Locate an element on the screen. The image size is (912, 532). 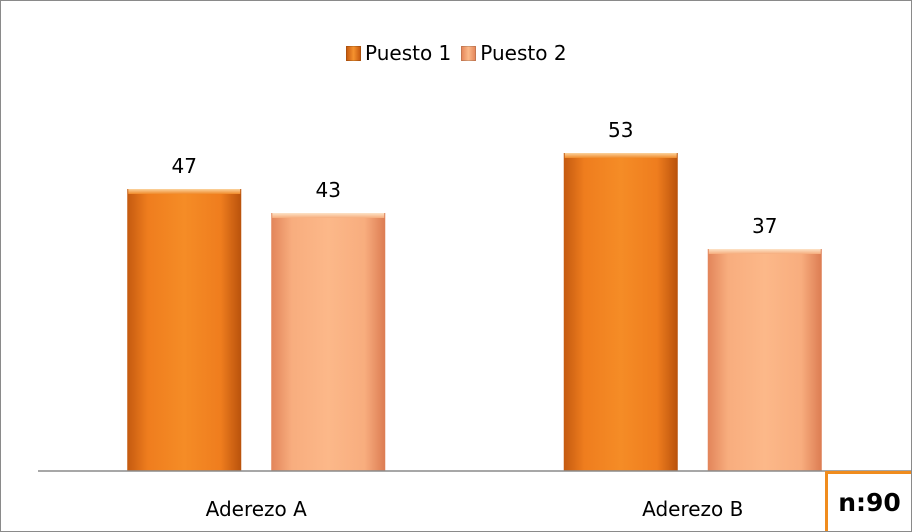
data-label: 37 is located at coordinates (764, 226).